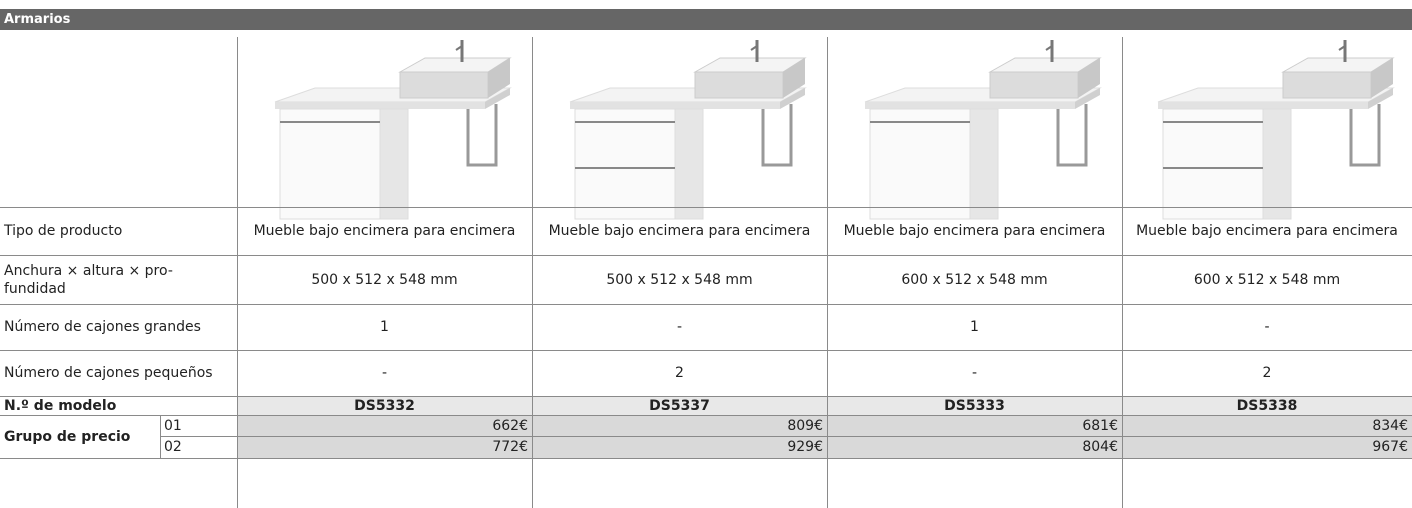  What do you see at coordinates (384, 447) in the screenshot?
I see `price: 772€` at bounding box center [384, 447].